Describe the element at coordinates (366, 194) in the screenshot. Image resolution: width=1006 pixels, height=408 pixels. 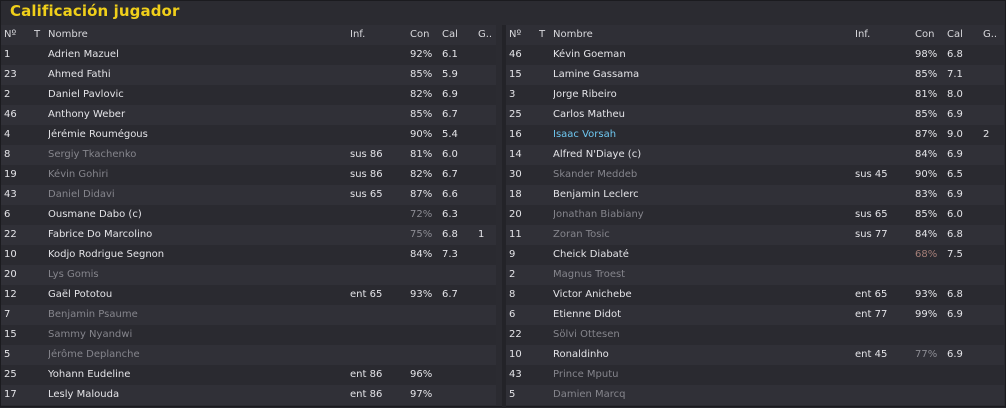
I see `influence-cell: sus 65` at that location.